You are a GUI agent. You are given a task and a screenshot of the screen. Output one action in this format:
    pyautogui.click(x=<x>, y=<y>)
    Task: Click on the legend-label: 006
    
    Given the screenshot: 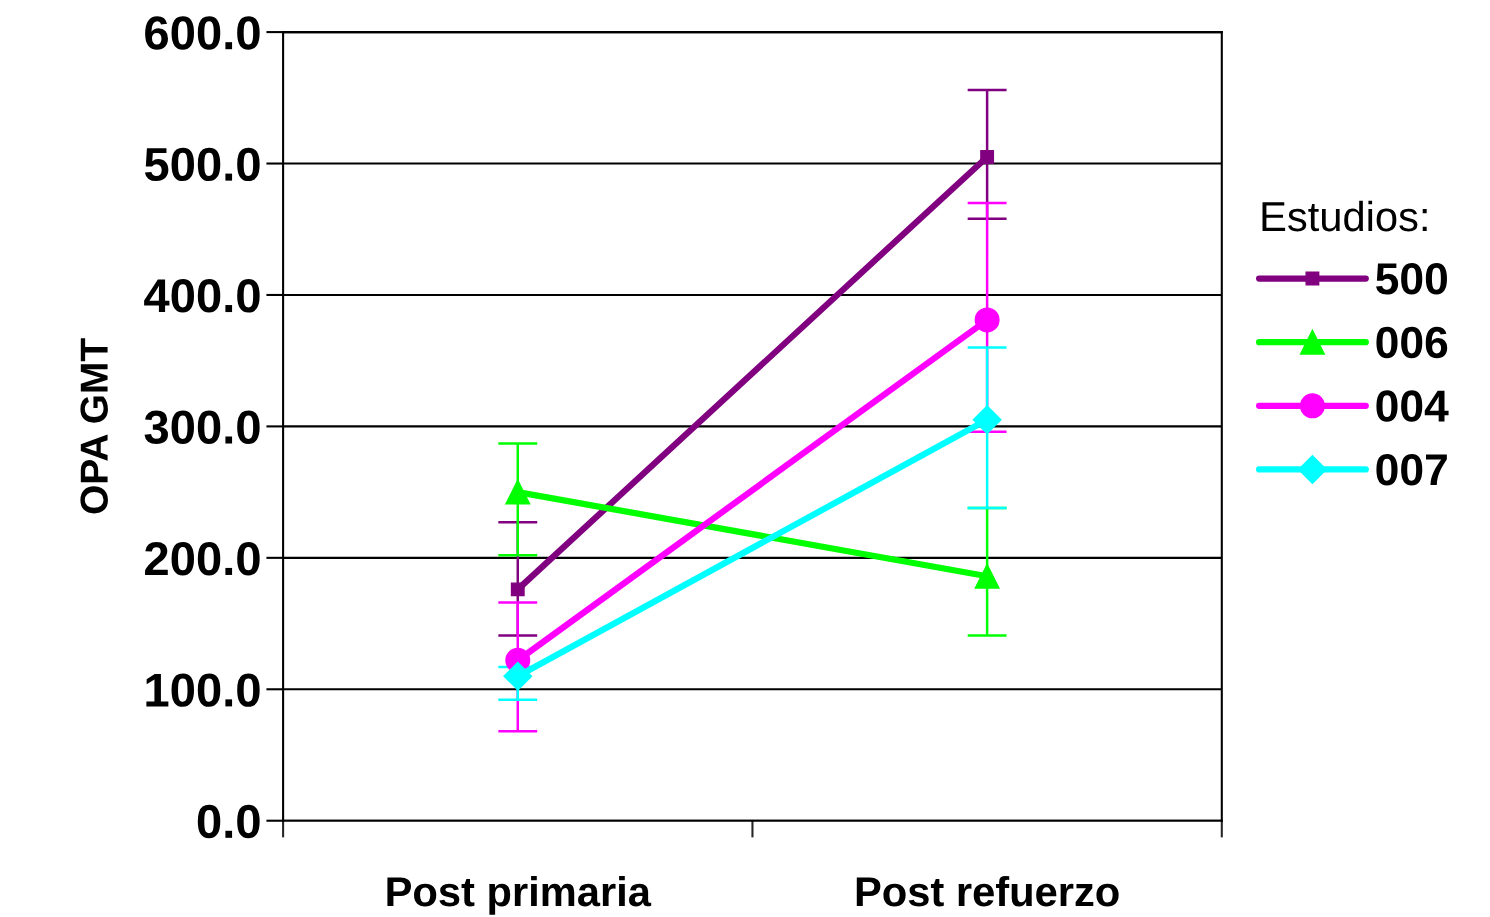 What is the action you would take?
    pyautogui.click(x=1412, y=342)
    